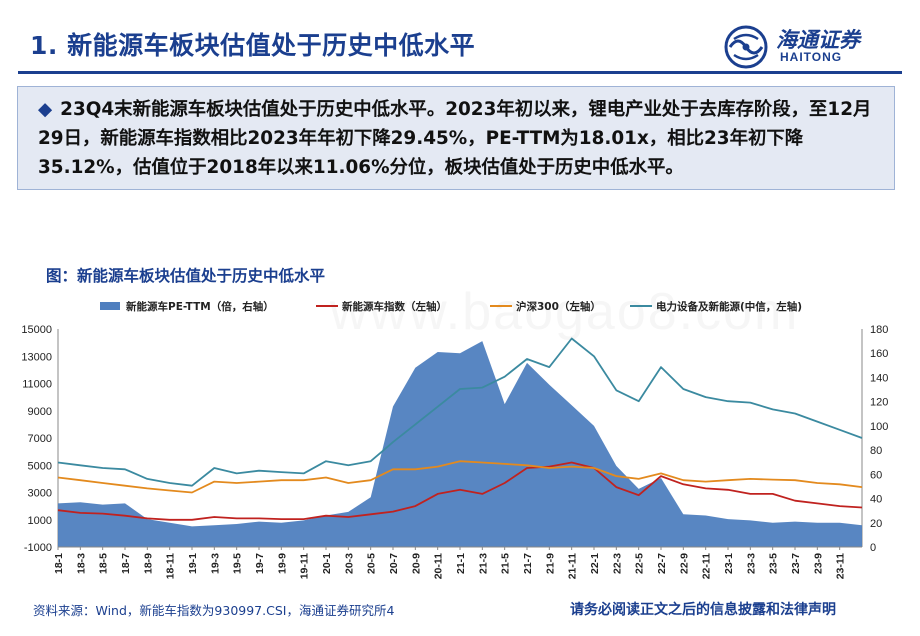 The height and width of the screenshot is (636, 920). I want to click on right-tick-label: 100, so click(879, 427).